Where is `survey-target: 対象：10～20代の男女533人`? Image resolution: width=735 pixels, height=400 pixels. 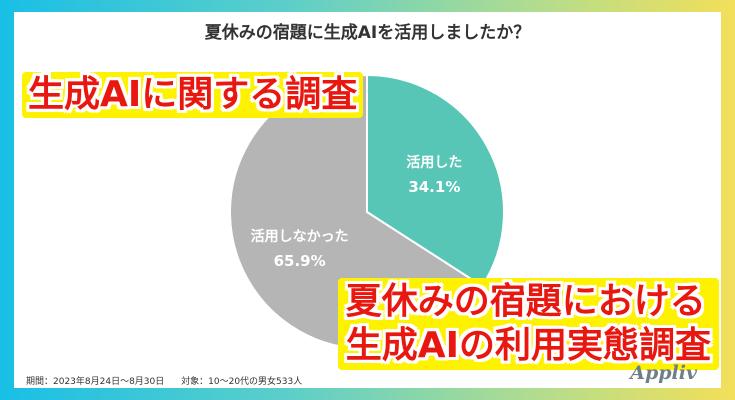
survey-target: 対象：10～20代の男女533人 is located at coordinates (242, 382).